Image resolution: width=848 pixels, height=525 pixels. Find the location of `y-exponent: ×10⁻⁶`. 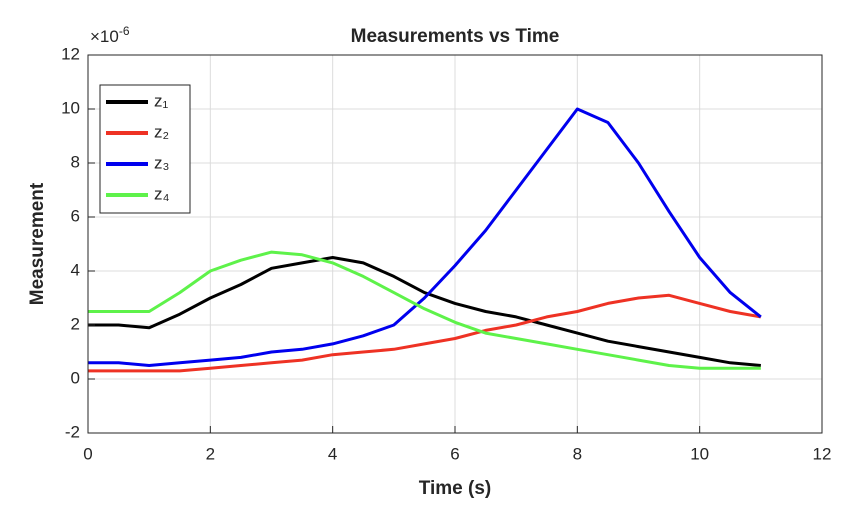

y-exponent: ×10⁻⁶ is located at coordinates (110, 35).